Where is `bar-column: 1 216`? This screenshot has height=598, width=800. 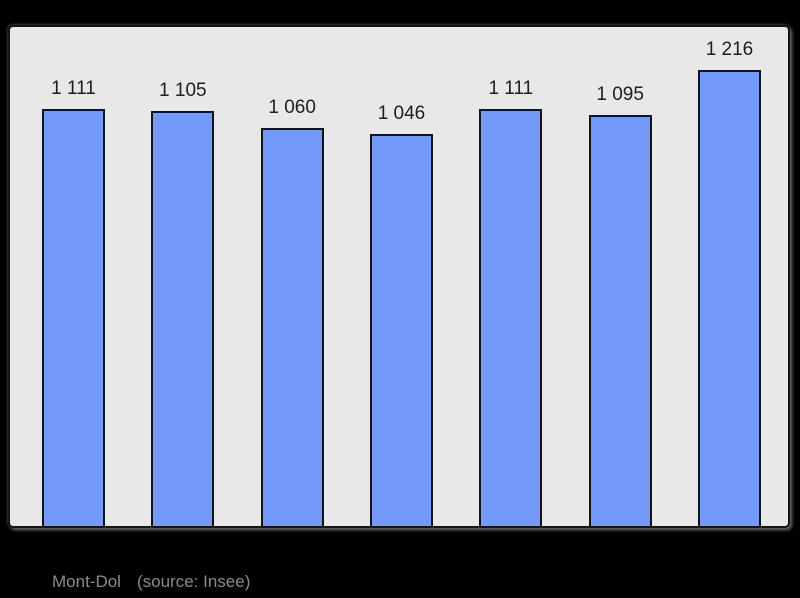 bar-column: 1 216 is located at coordinates (729, 282).